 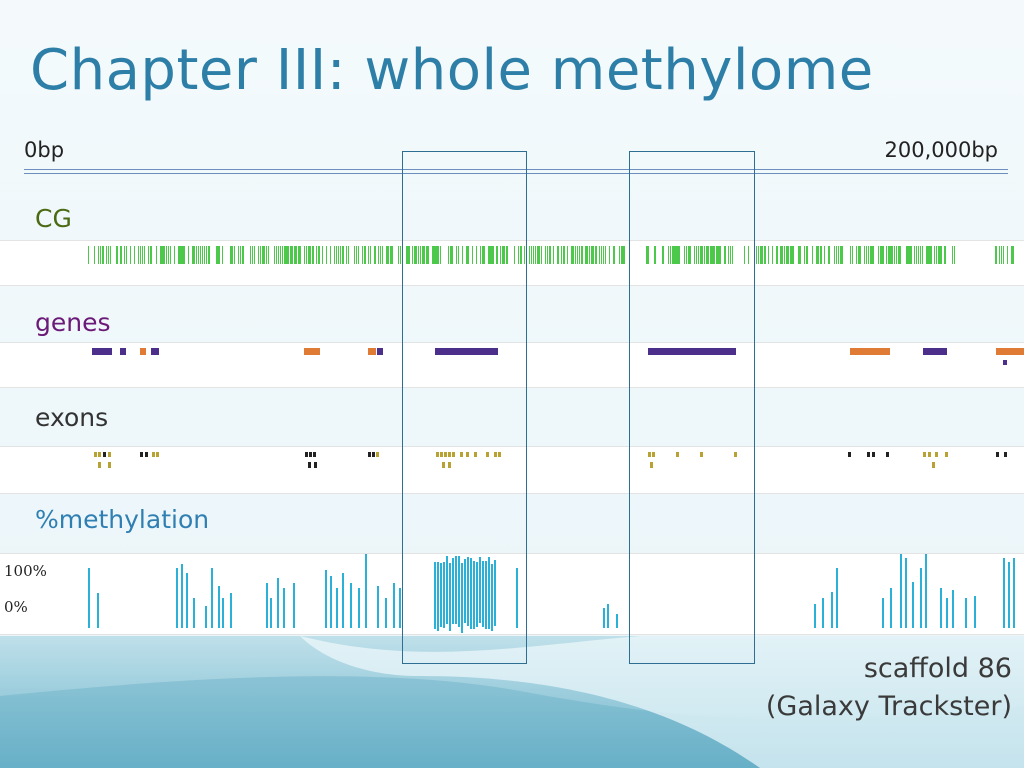 I want to click on exons-track-label: exons, so click(x=72, y=417).